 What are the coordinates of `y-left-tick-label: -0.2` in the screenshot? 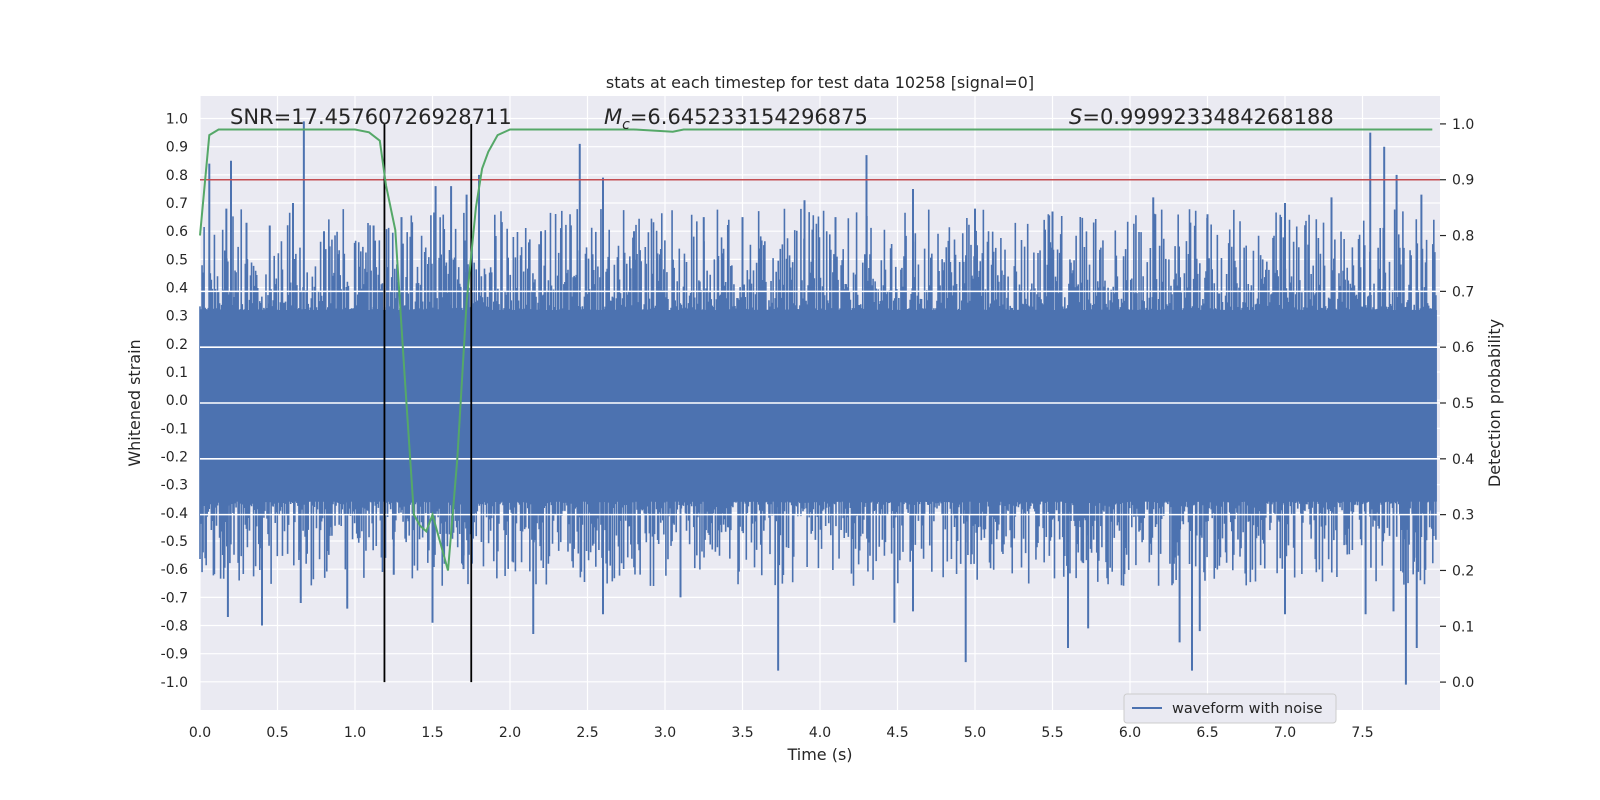 It's located at (174, 458).